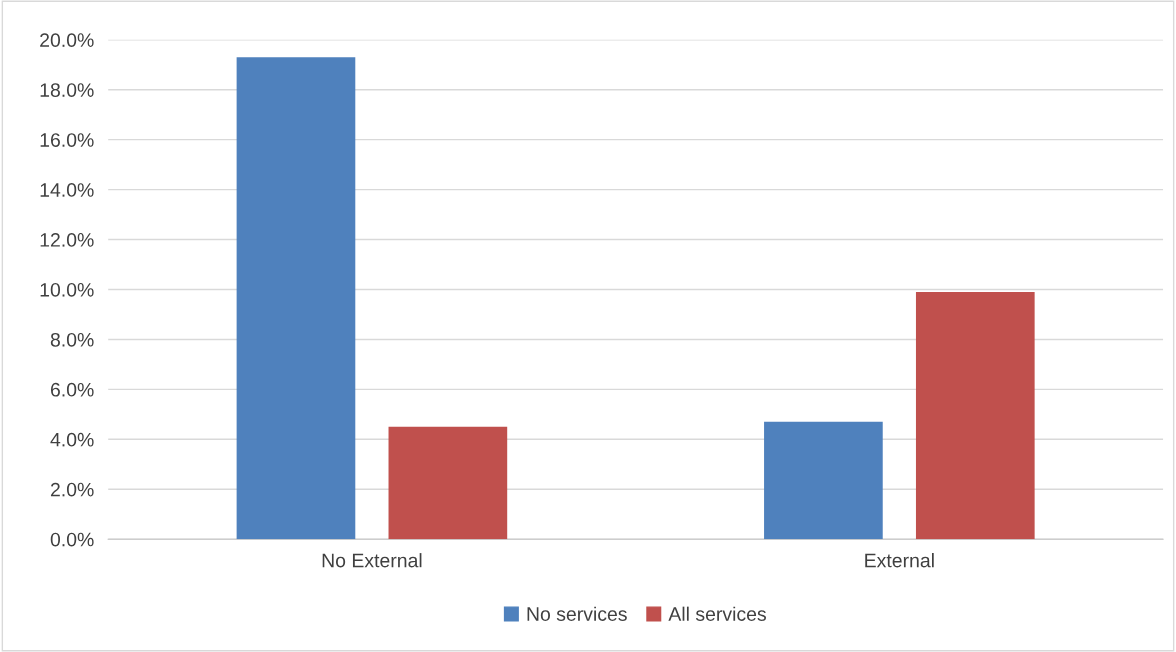  Describe the element at coordinates (372, 560) in the screenshot. I see `x-tick-label: No External` at that location.